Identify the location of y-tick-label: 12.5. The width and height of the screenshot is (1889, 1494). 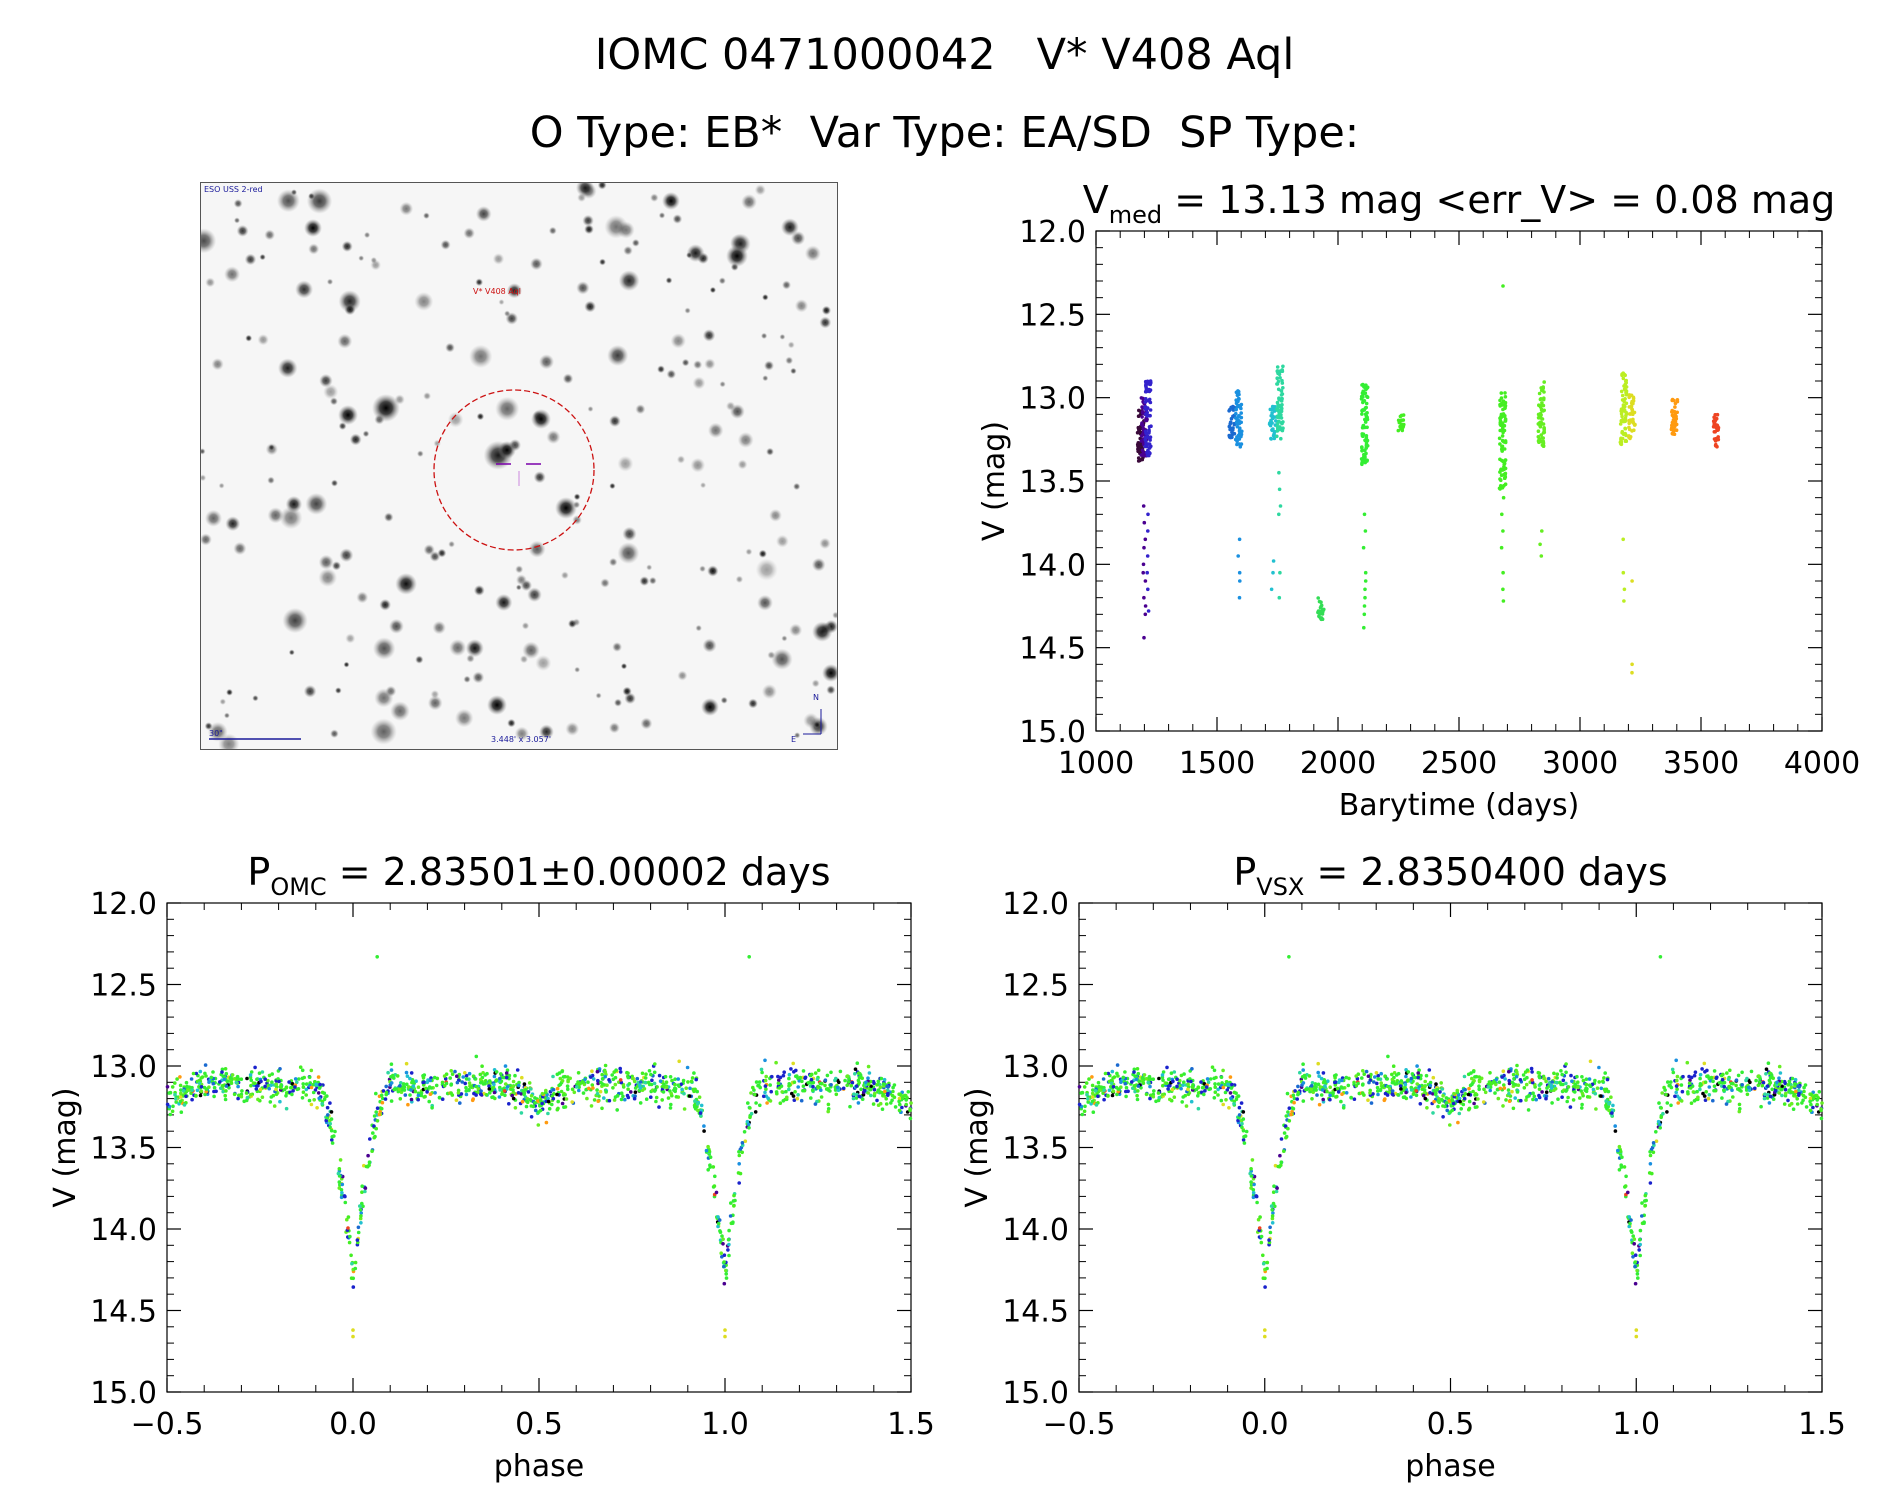
(1035, 986).